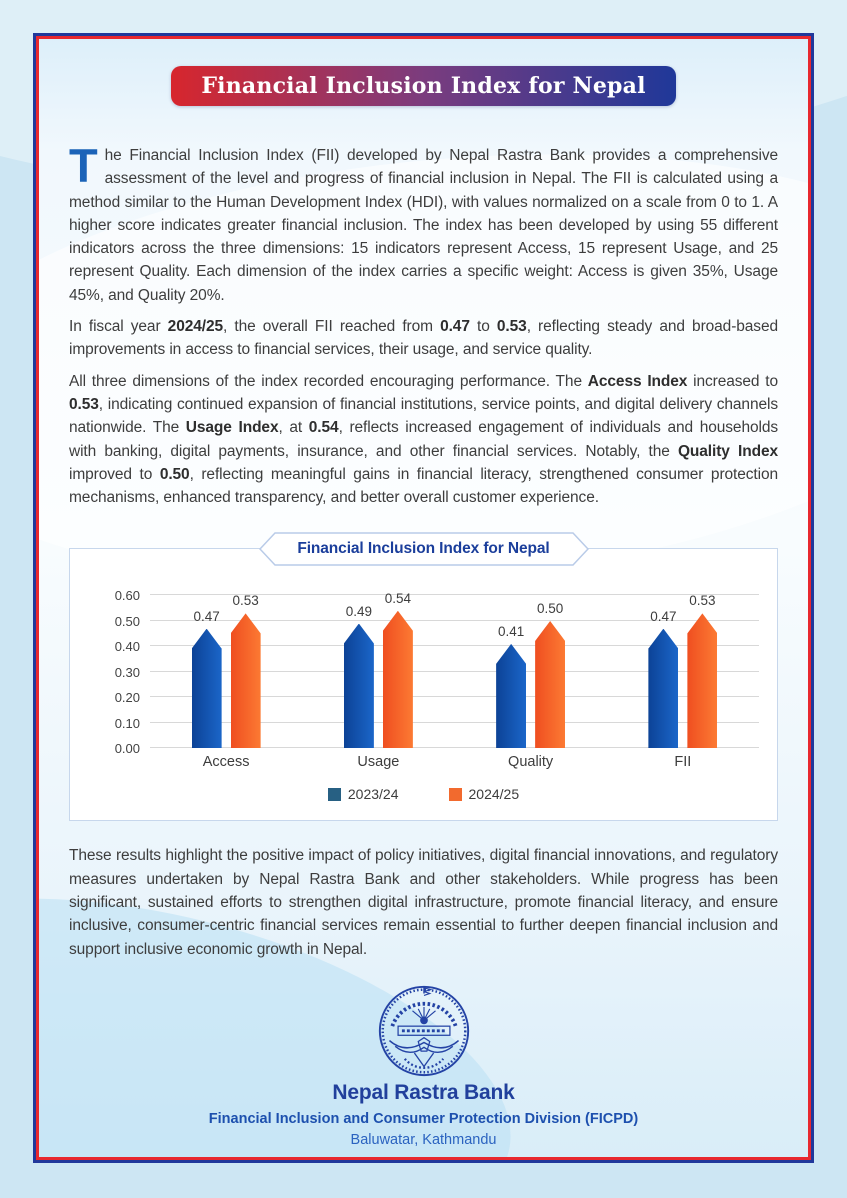  I want to click on page-title: Financial Inclusion Index for Nepal, so click(423, 86).